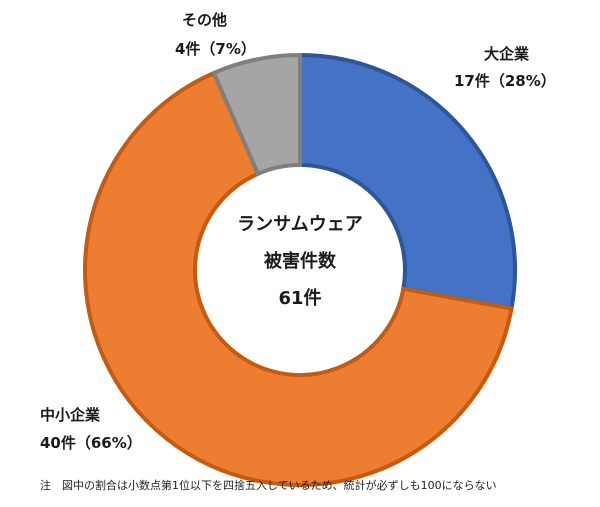 This screenshot has height=507, width=600. Describe the element at coordinates (256, 114) in the screenshot. I see `slice-other` at that location.